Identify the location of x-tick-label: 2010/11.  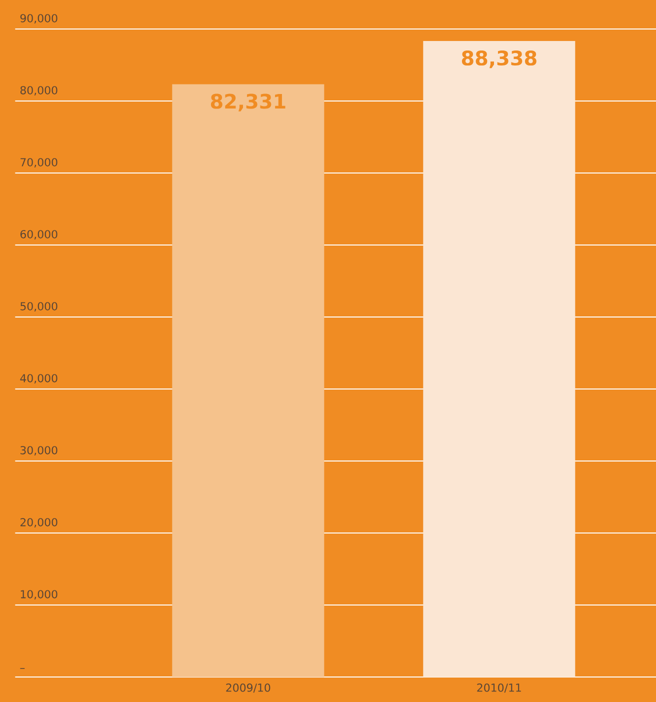
(499, 688).